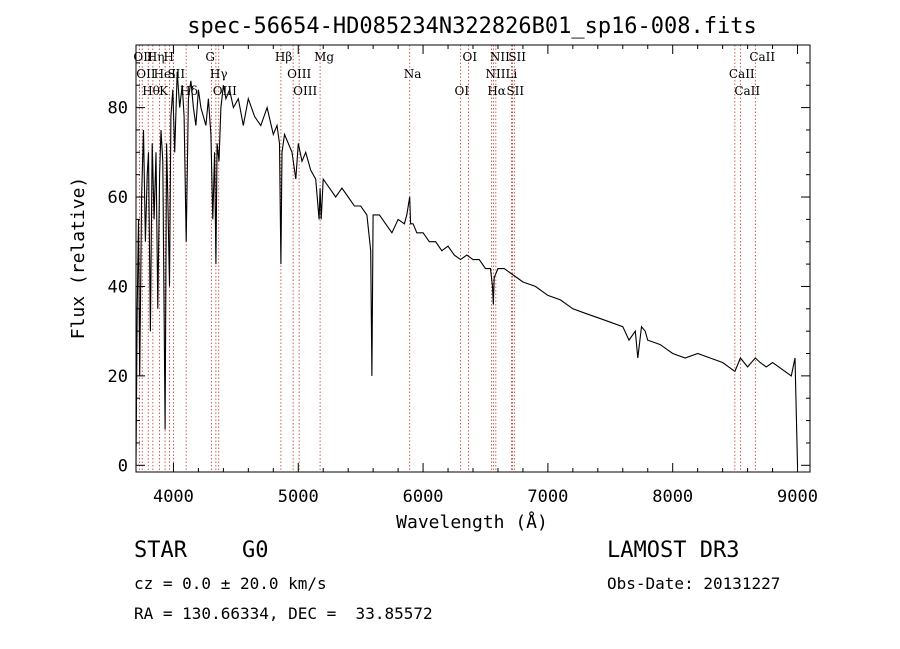  Describe the element at coordinates (547, 497) in the screenshot. I see `x-tick-label-3: 7000` at that location.